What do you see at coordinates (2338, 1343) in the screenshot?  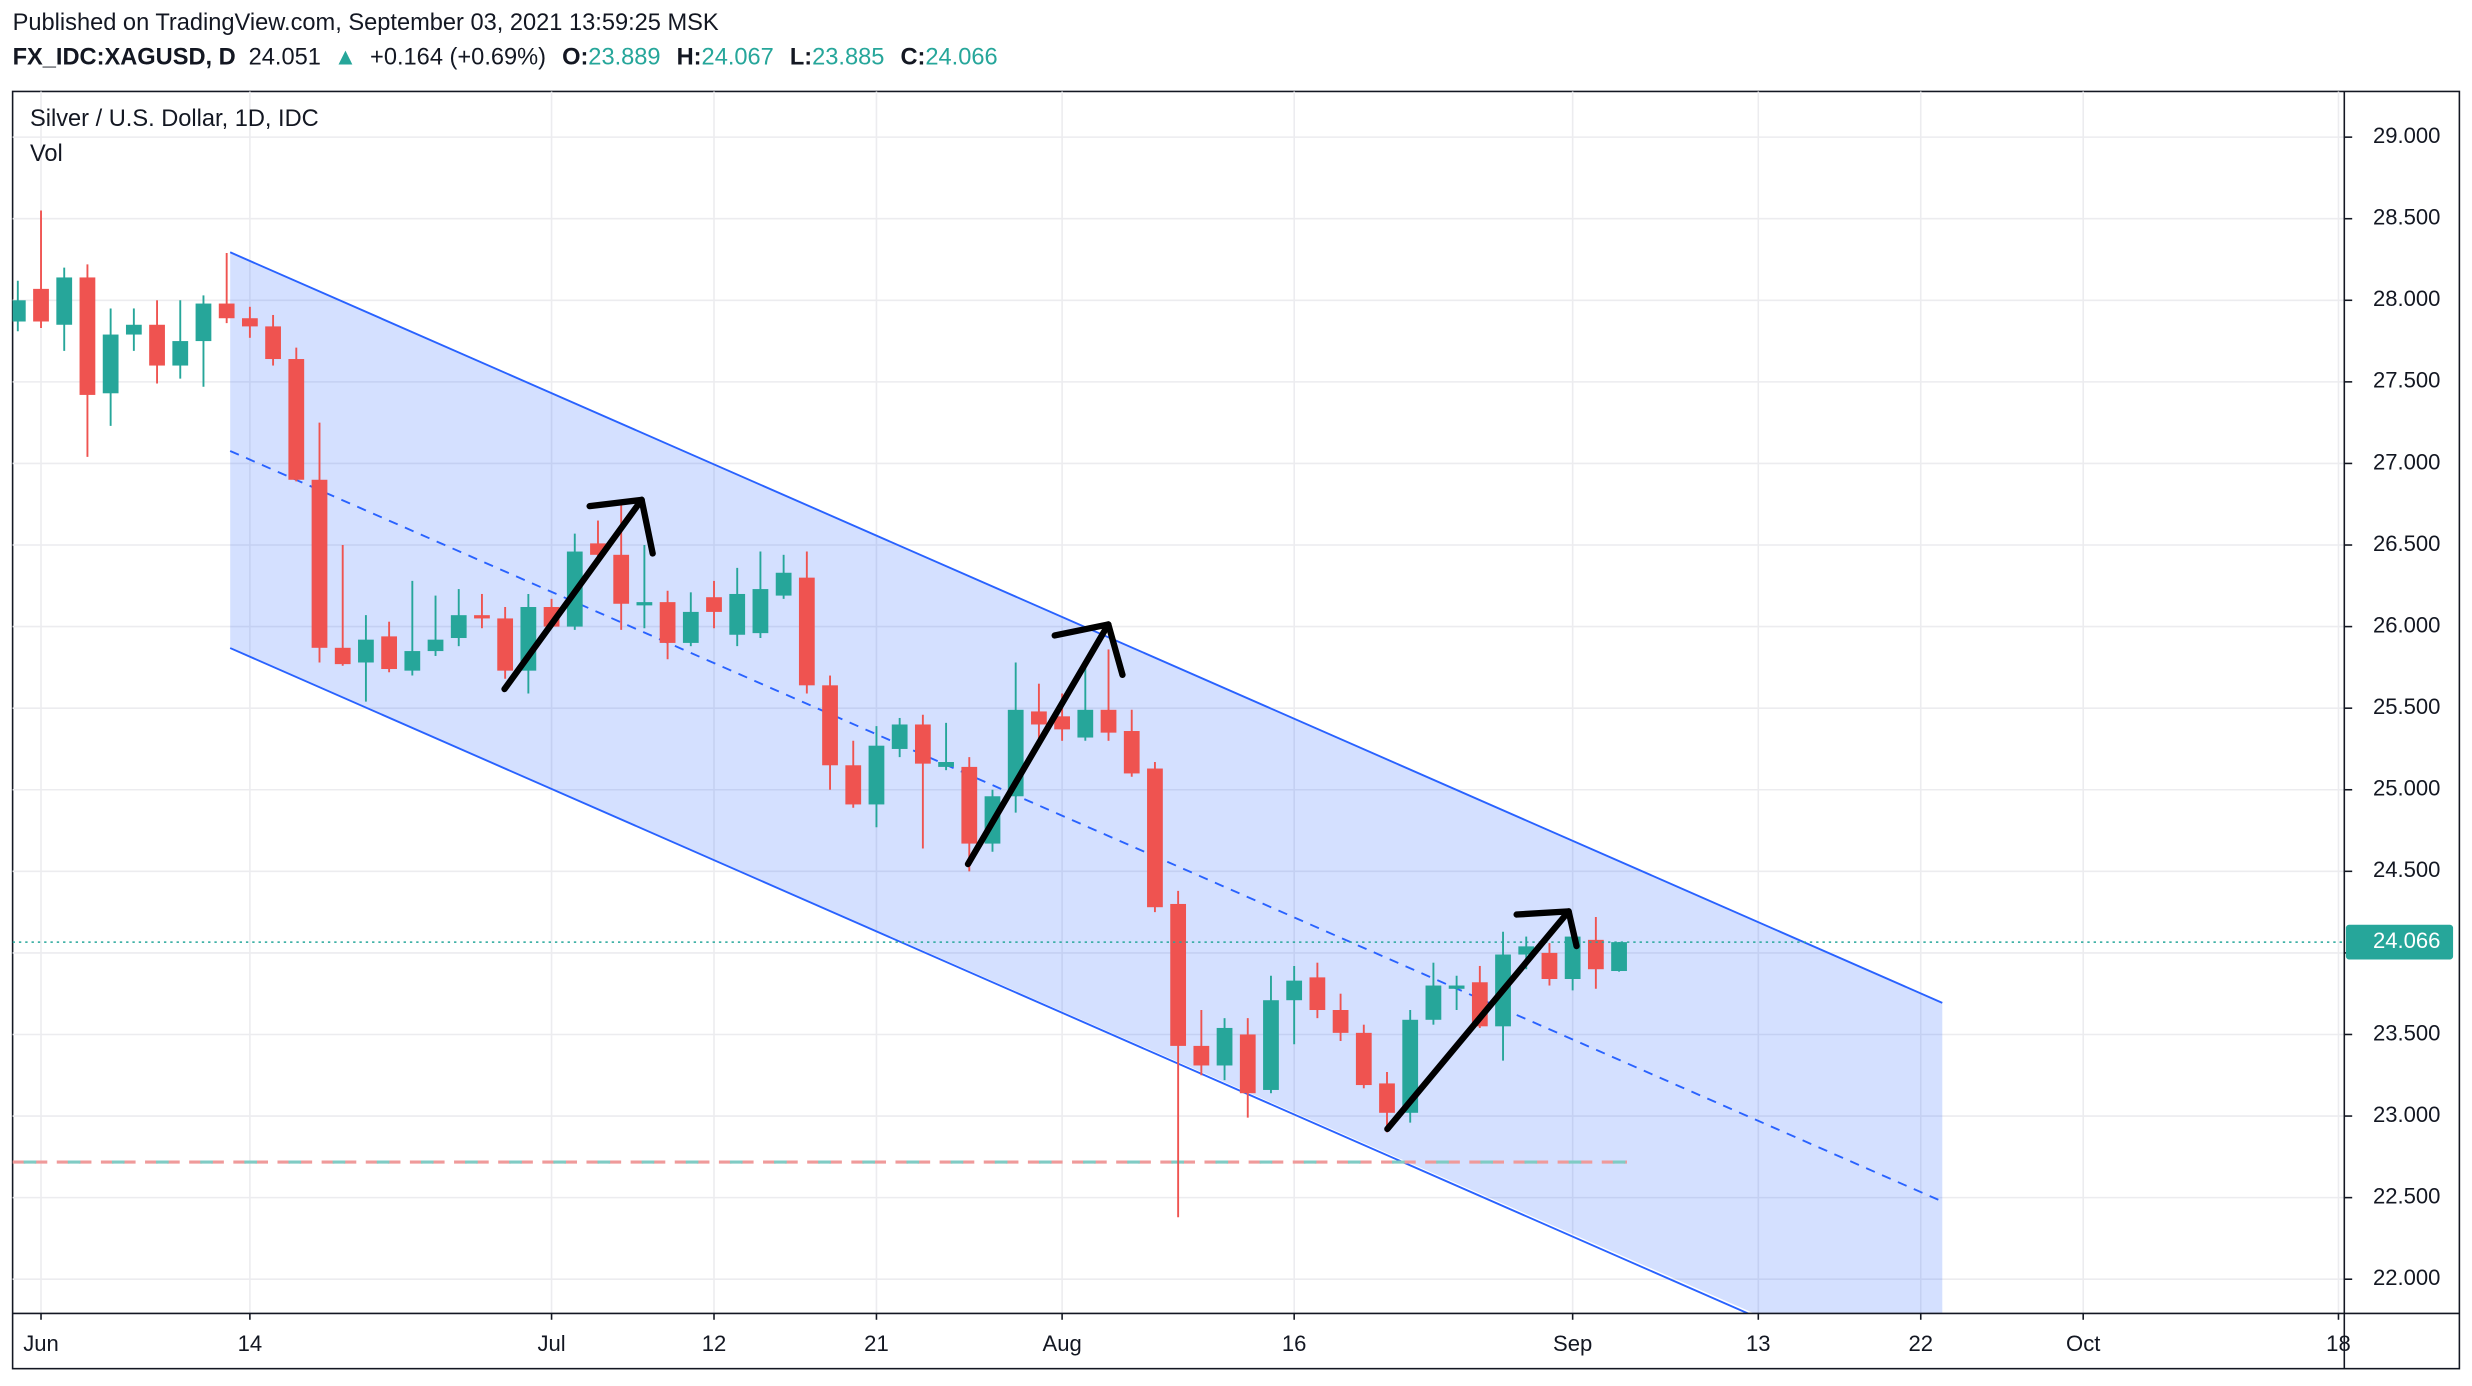 I see `x-tick-label: 18` at bounding box center [2338, 1343].